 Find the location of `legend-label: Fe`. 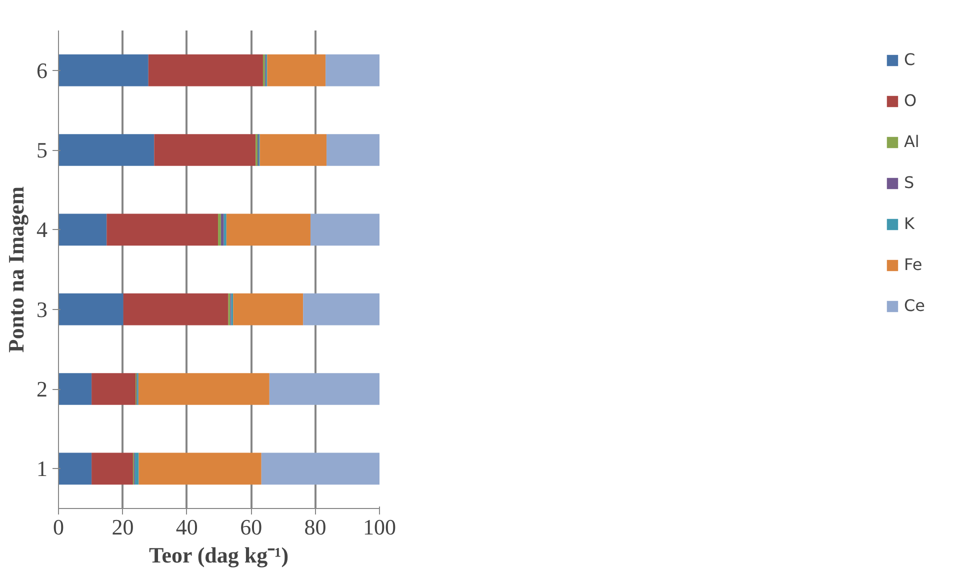

legend-label: Fe is located at coordinates (914, 264).